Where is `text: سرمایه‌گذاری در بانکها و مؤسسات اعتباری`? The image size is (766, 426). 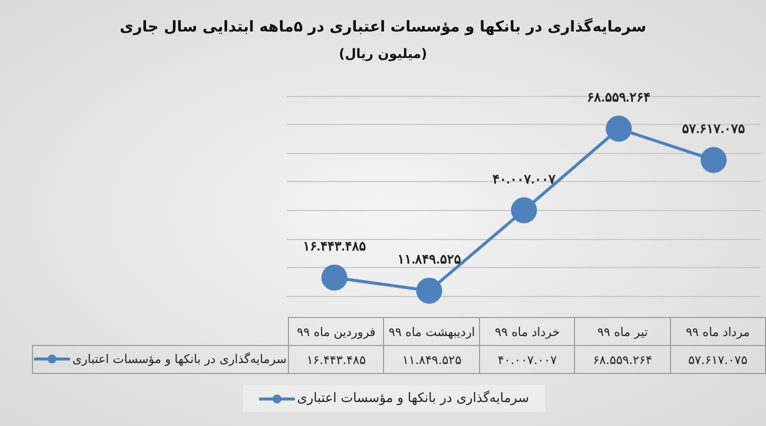
text: سرمایه‌گذاری در بانکها و مؤسسات اعتباری is located at coordinates (413, 398).